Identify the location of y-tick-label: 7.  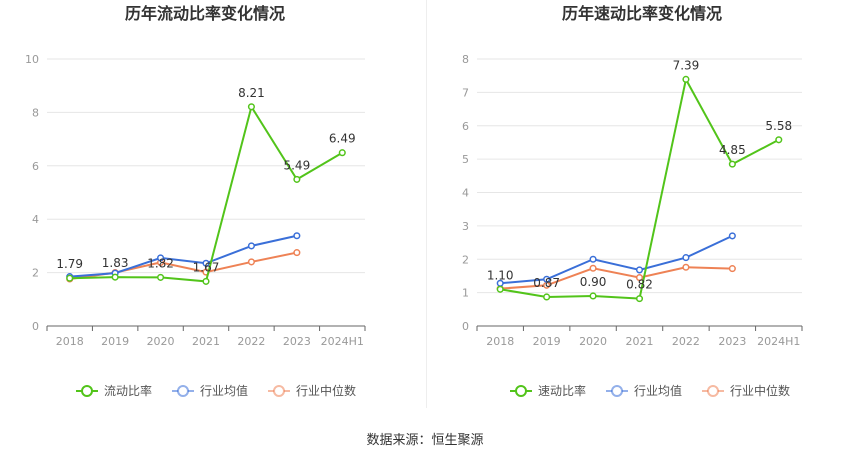
(465, 92).